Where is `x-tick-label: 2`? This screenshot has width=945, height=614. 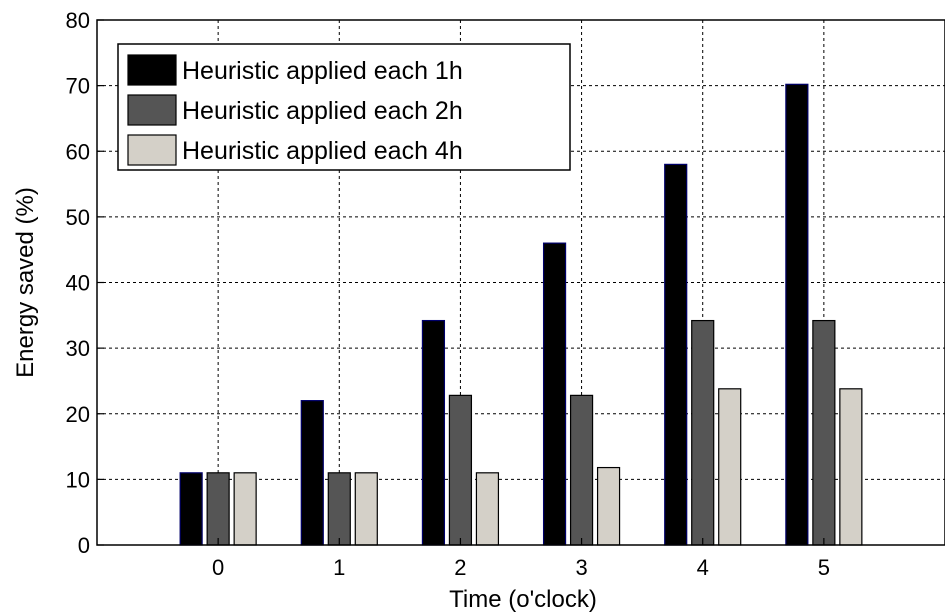 x-tick-label: 2 is located at coordinates (460, 567).